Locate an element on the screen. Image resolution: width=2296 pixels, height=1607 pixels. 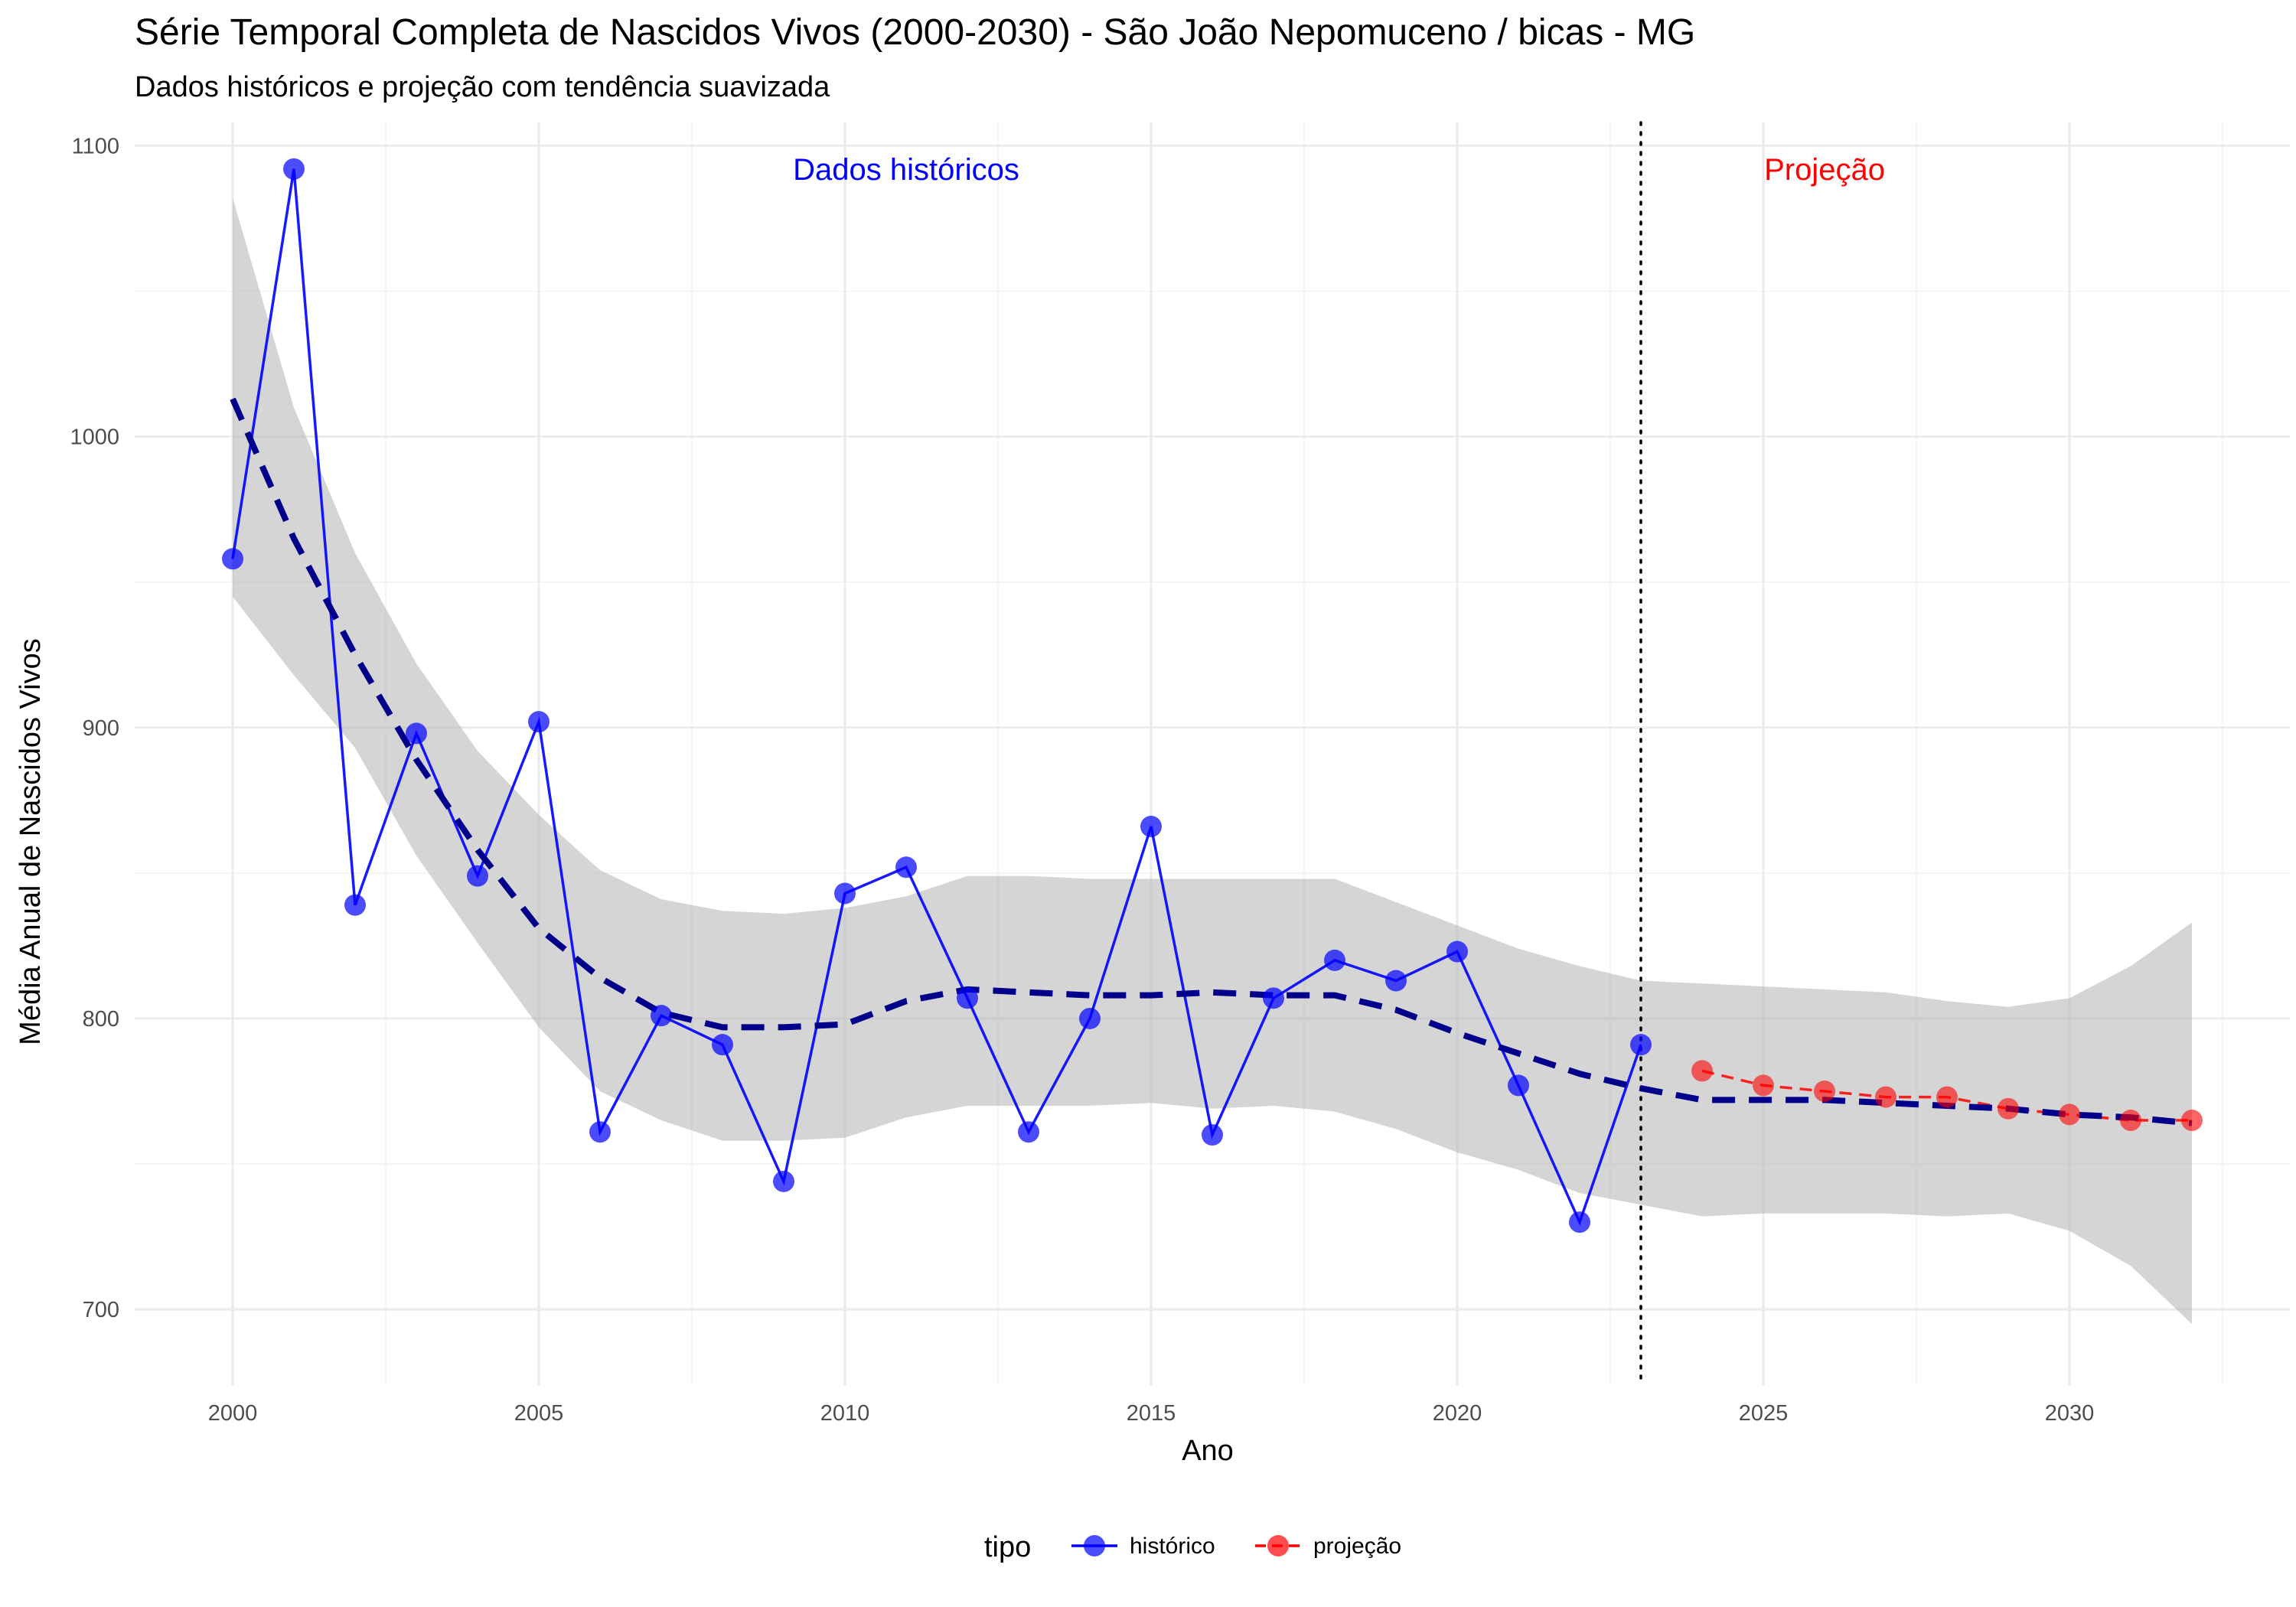
annotation-0: Dados históricos is located at coordinates (906, 170).